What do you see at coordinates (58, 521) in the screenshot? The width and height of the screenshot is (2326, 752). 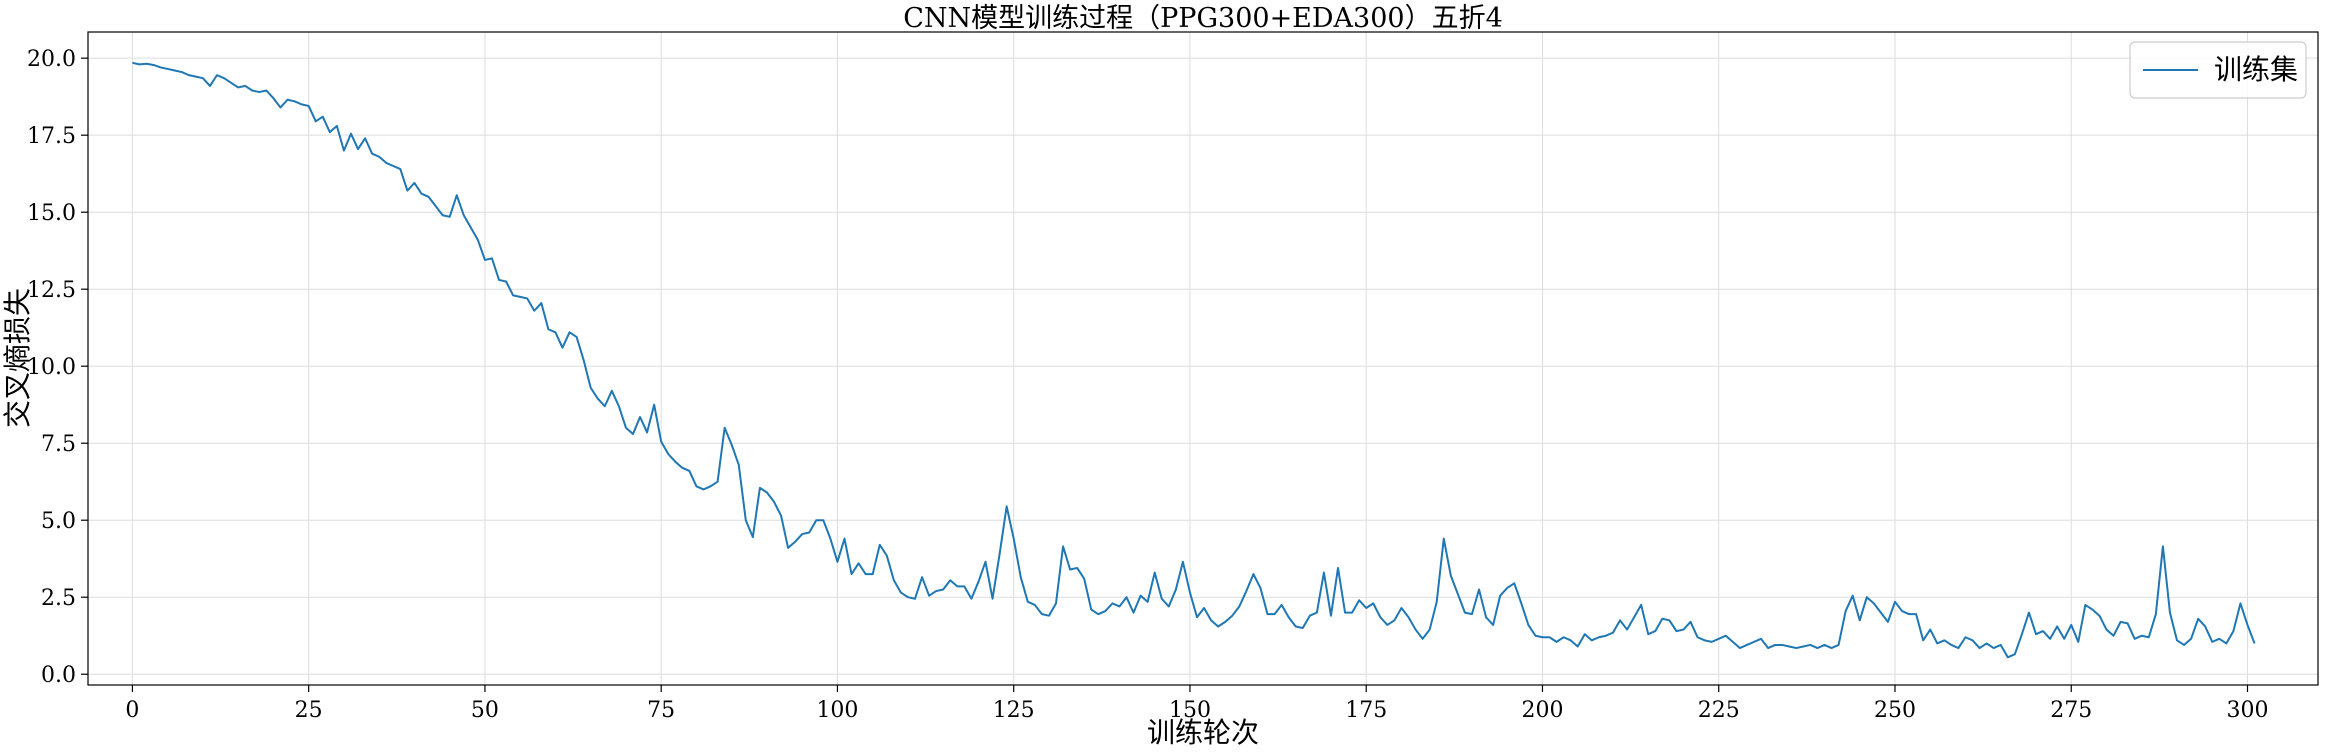 I see `y-tick-label: 5.0` at bounding box center [58, 521].